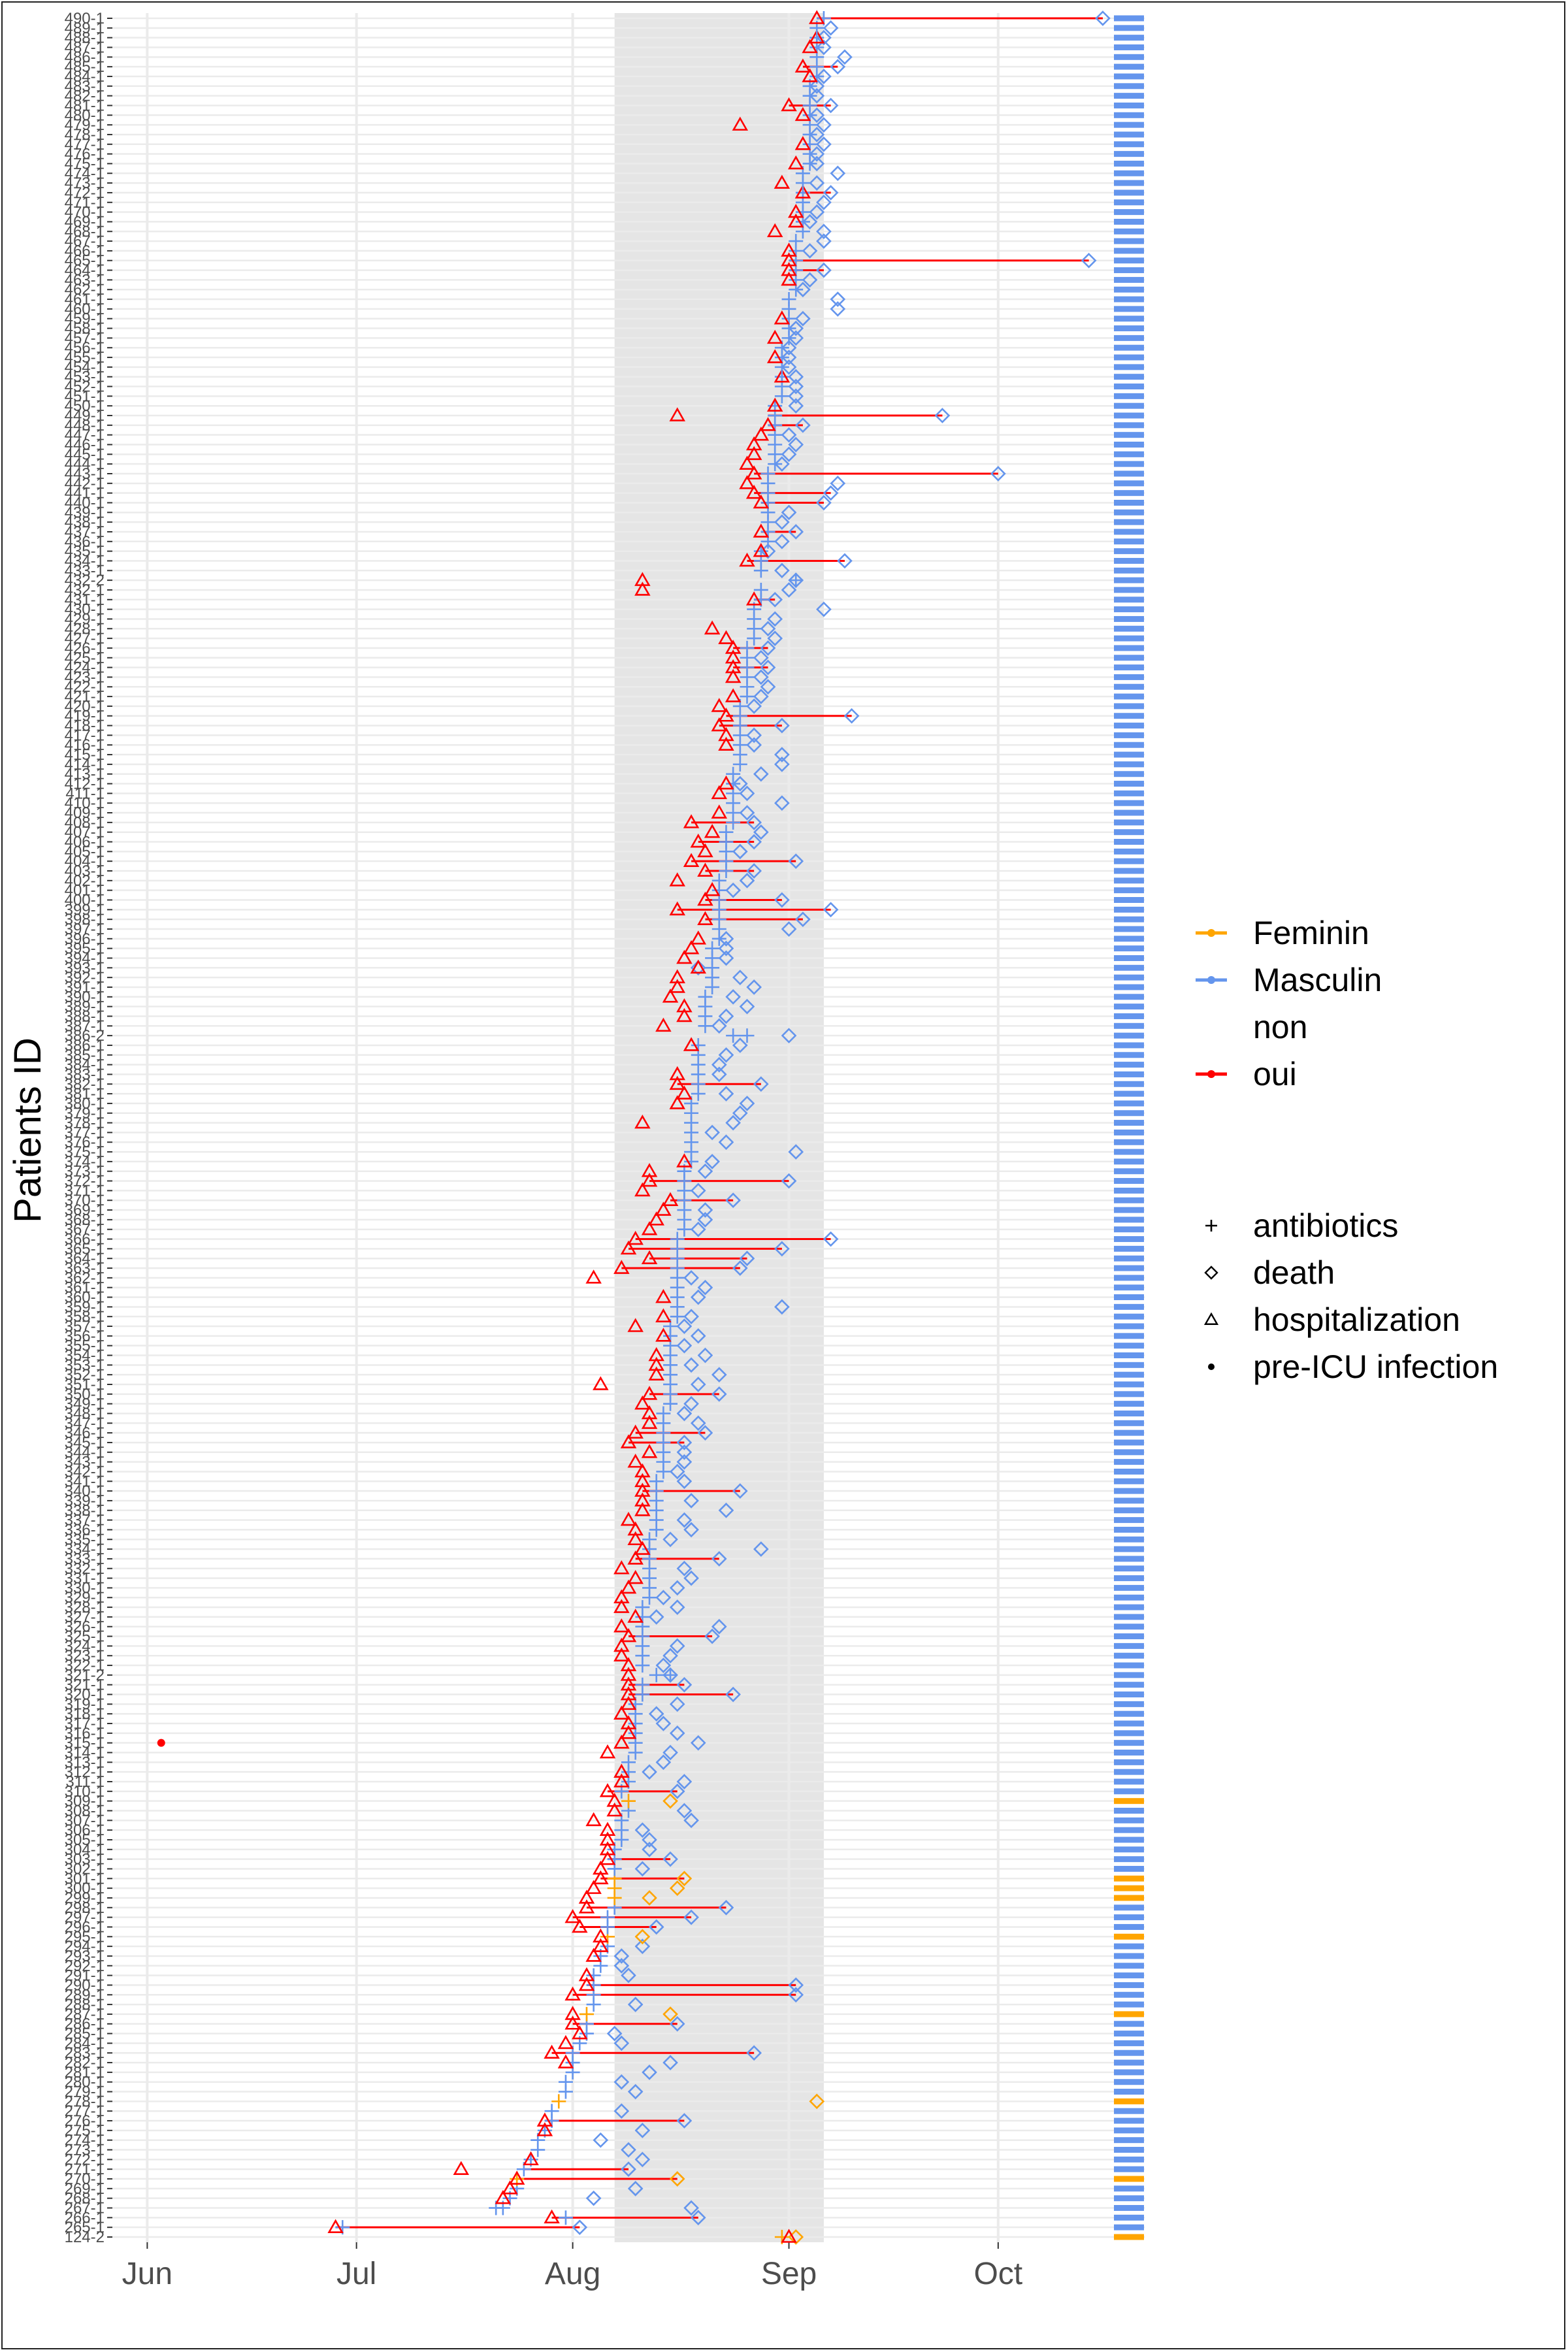  I want to click on y-tick-label: 320-1, so click(85, 1695).